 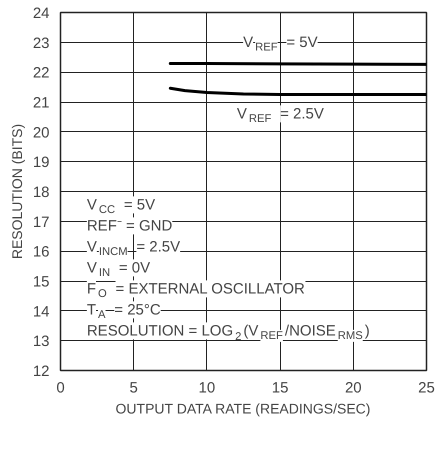 What do you see at coordinates (243, 408) in the screenshot?
I see `x-axis-title: OUTPUT DATA RATE (READINGS/SEC)` at bounding box center [243, 408].